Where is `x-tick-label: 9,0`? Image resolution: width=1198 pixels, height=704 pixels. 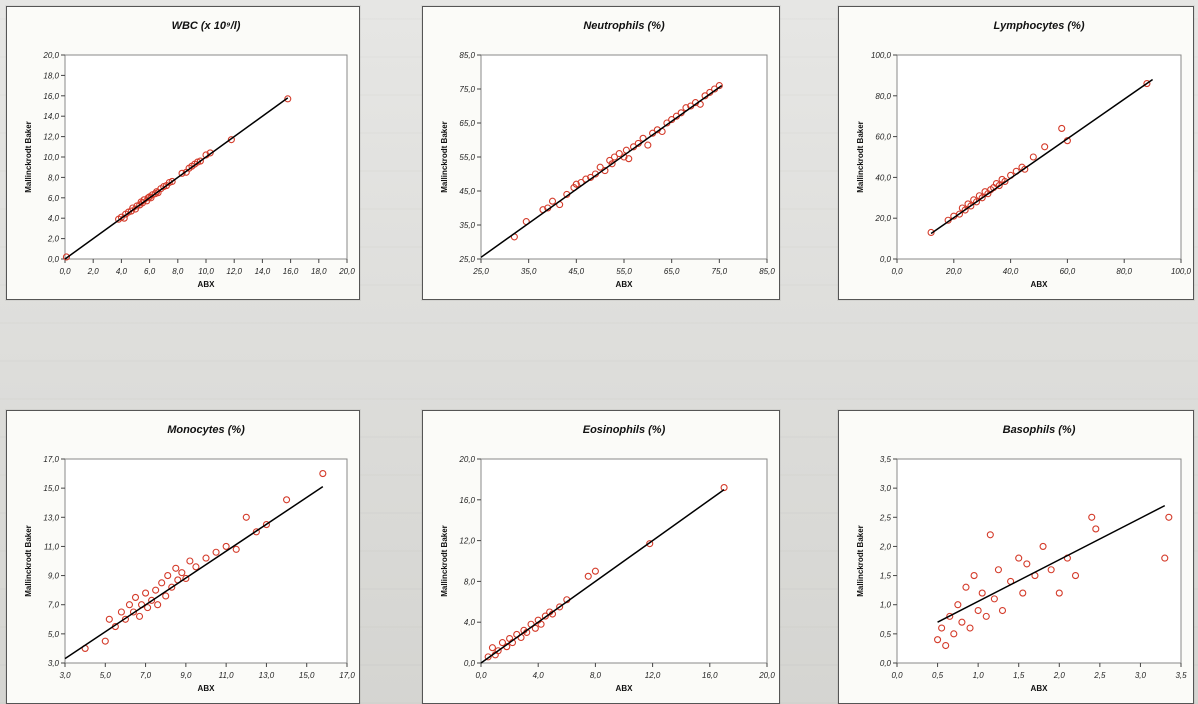 x-tick-label: 9,0 is located at coordinates (186, 675).